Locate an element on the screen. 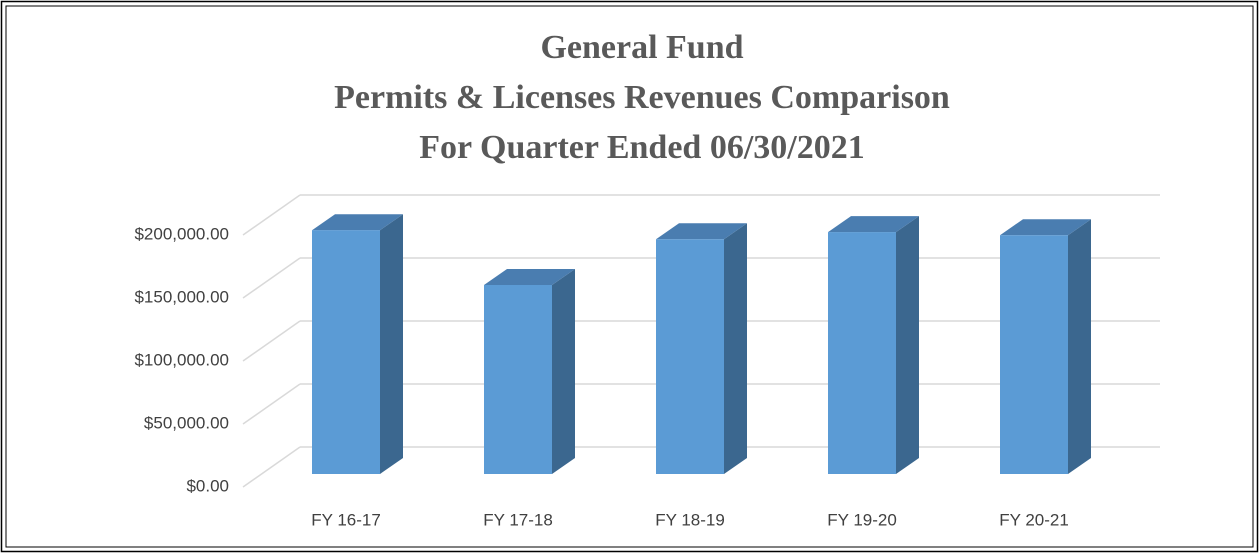  y-tick-label: $0.00 is located at coordinates (207, 485).